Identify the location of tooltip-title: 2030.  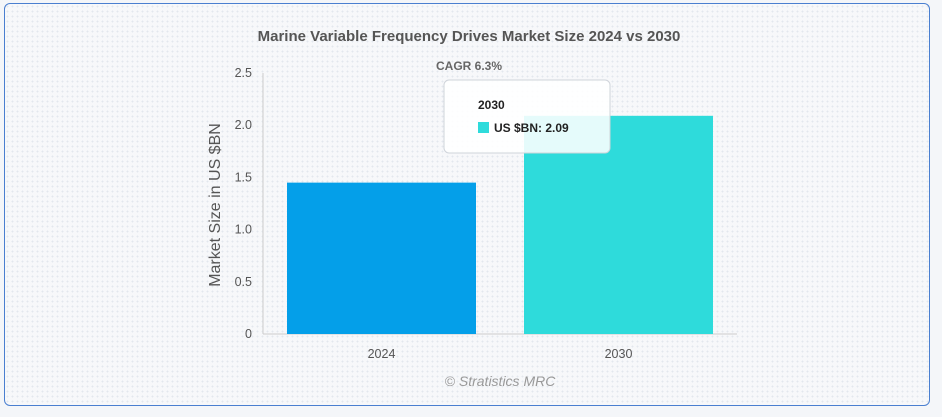
(491, 105).